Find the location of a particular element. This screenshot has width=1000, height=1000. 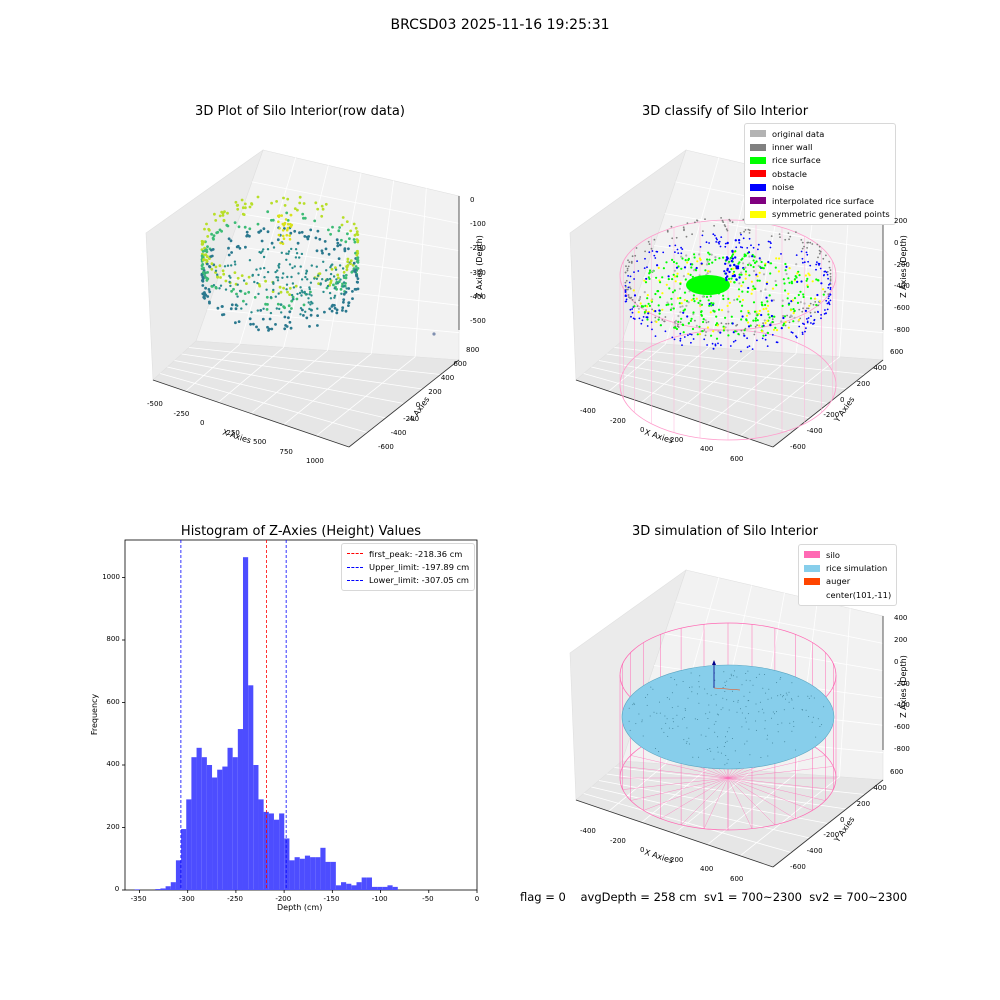

classify-z-tick-label: -600 is located at coordinates (902, 308).